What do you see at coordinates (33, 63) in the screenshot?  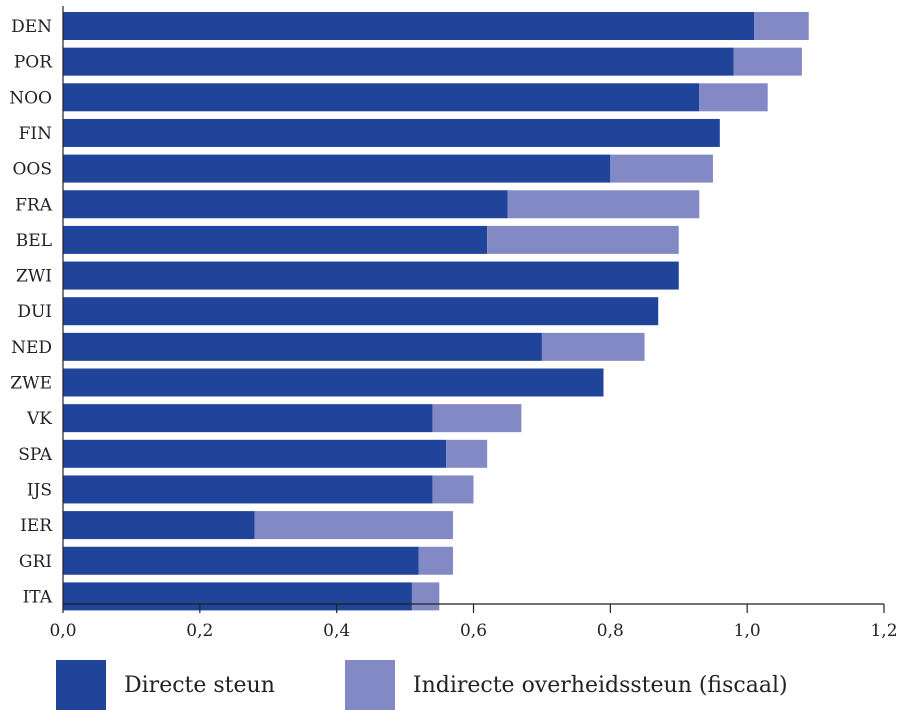 I see `category-label-por: POR` at bounding box center [33, 63].